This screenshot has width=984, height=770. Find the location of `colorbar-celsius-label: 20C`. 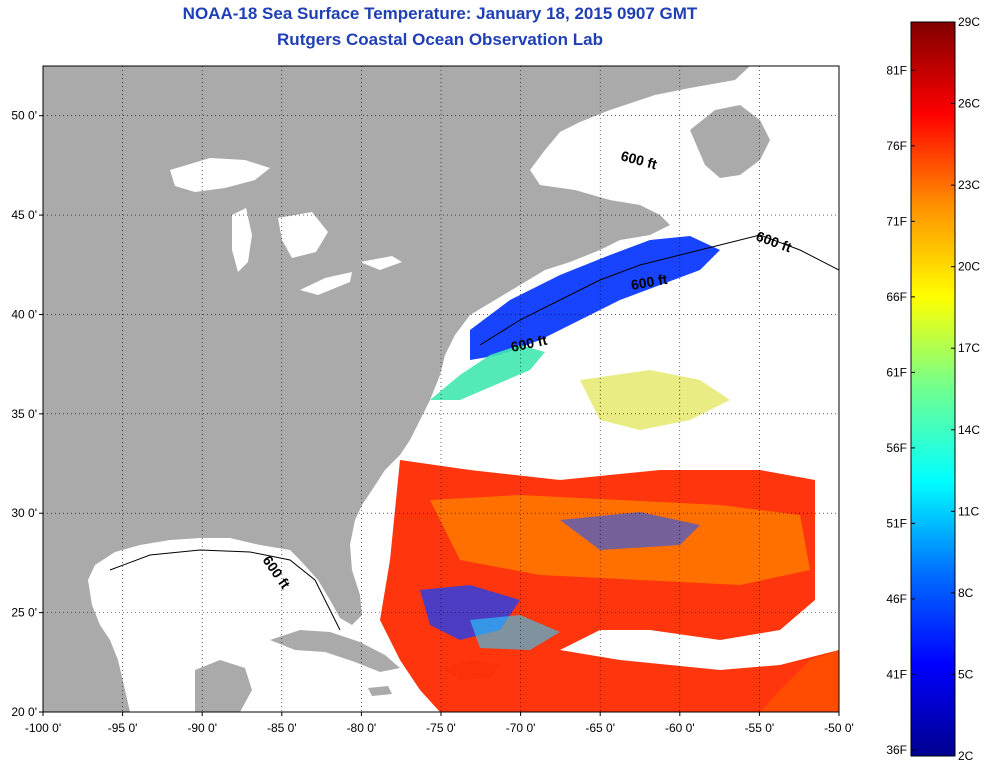

colorbar-celsius-label: 20C is located at coordinates (969, 267).